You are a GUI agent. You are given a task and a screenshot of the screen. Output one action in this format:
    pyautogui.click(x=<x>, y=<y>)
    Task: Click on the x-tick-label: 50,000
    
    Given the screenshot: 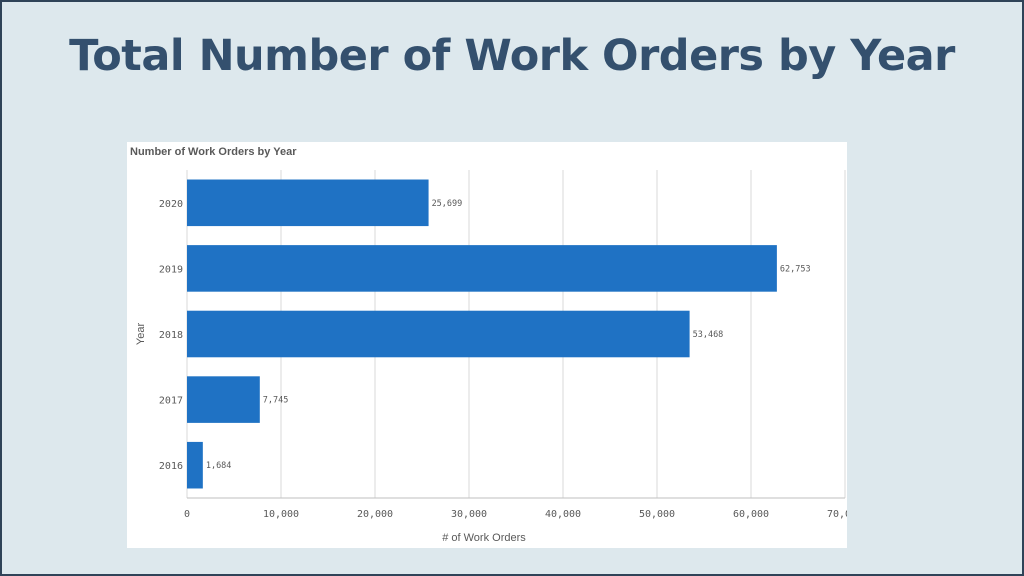 What is the action you would take?
    pyautogui.click(x=657, y=514)
    